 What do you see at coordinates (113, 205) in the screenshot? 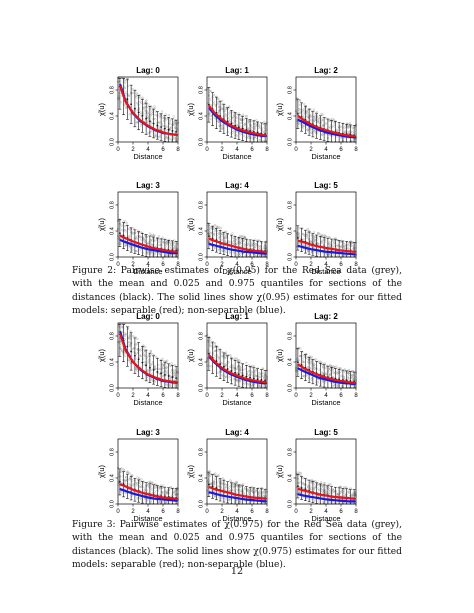
I see `y-tick-label: 0.8` at bounding box center [113, 205].